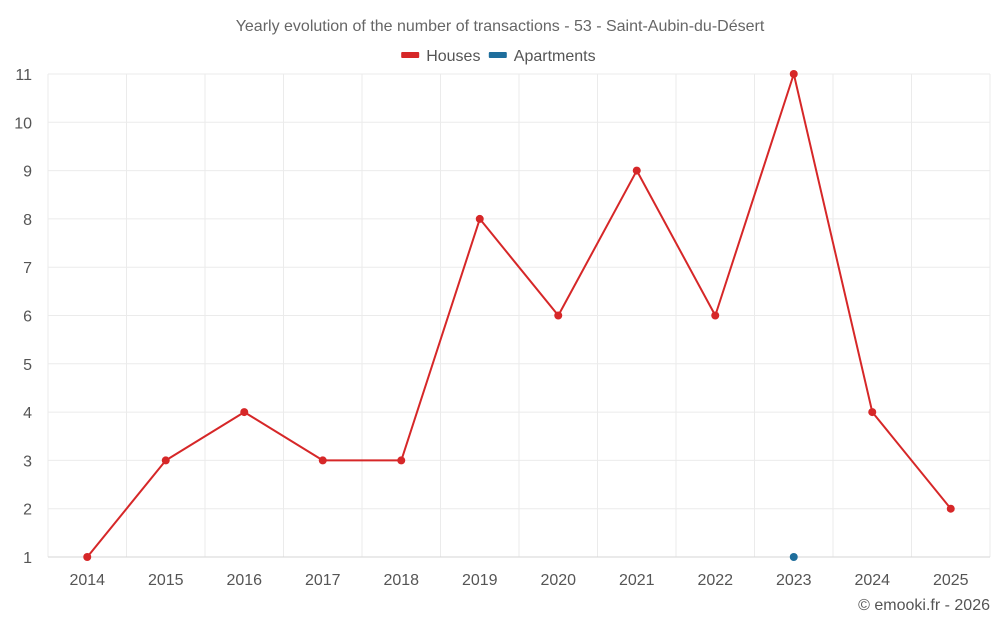 The width and height of the screenshot is (1000, 625). I want to click on x-tick-label: 2021, so click(637, 580).